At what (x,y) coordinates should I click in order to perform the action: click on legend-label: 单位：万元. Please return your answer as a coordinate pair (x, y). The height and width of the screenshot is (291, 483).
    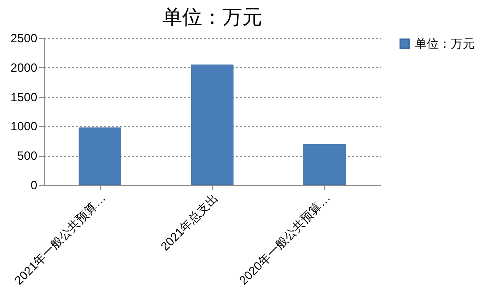
    Looking at the image, I should click on (445, 44).